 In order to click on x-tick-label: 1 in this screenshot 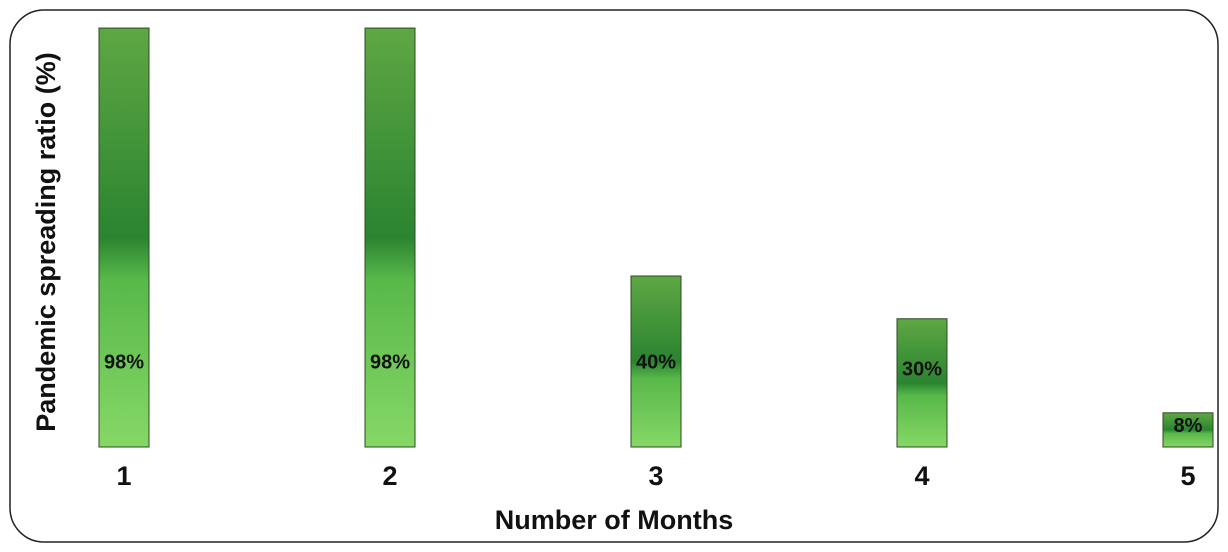, I will do `click(123, 476)`.